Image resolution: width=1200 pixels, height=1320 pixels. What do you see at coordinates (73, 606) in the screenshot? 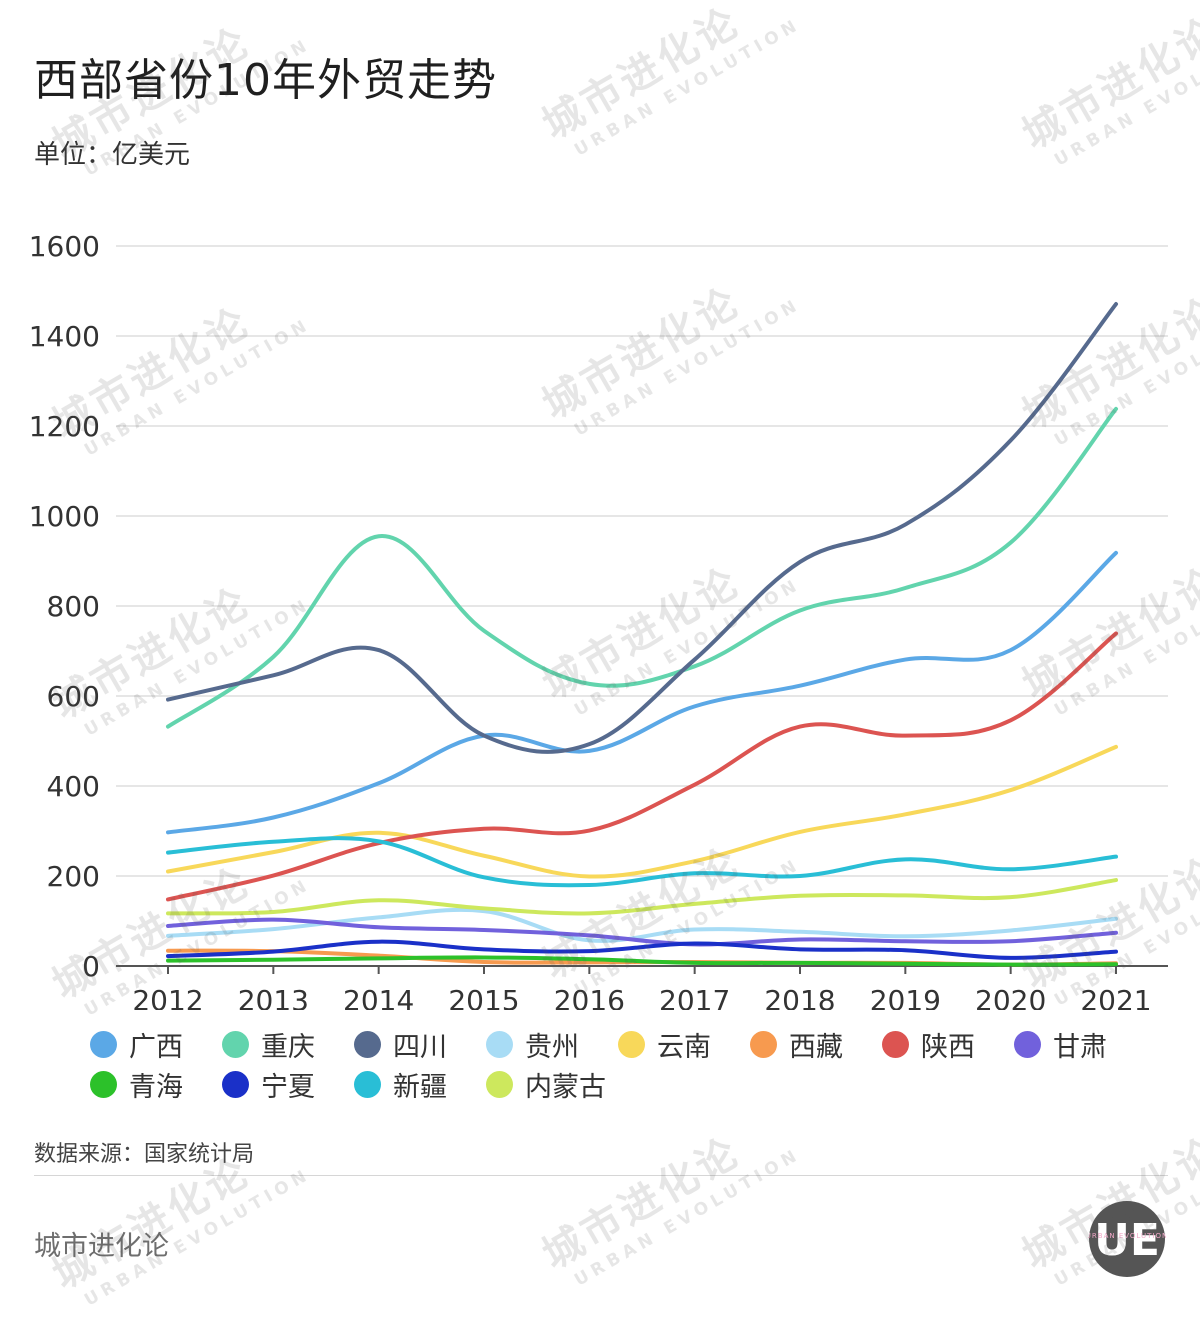
I see `y-tick-label: 800` at bounding box center [73, 606].